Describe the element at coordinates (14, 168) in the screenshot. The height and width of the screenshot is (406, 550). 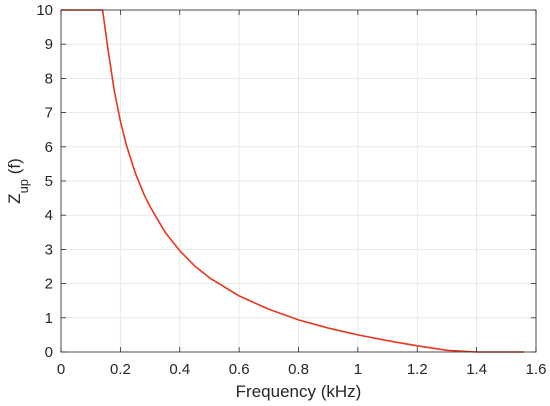
I see `y-axis-label-suffix: (f)` at that location.